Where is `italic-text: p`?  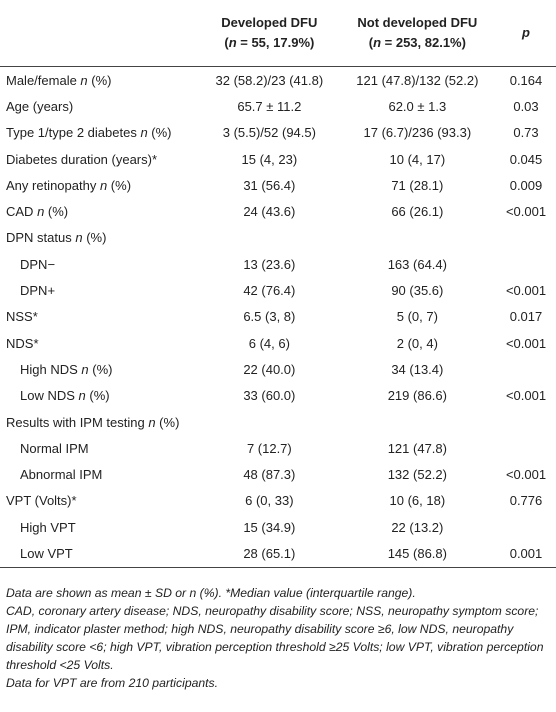 italic-text: p is located at coordinates (526, 32).